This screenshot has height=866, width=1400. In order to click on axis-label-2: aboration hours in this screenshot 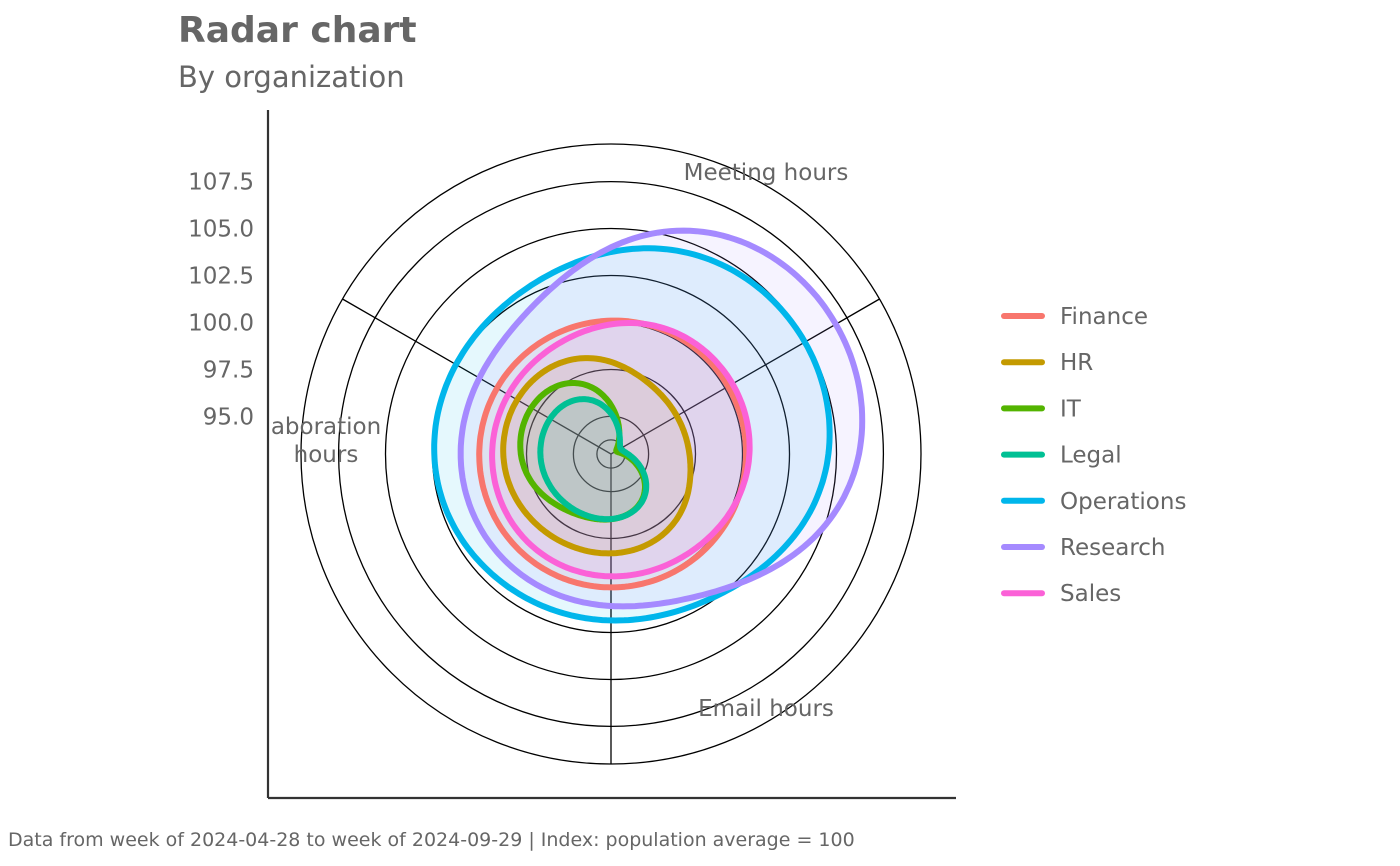, I will do `click(326, 441)`.